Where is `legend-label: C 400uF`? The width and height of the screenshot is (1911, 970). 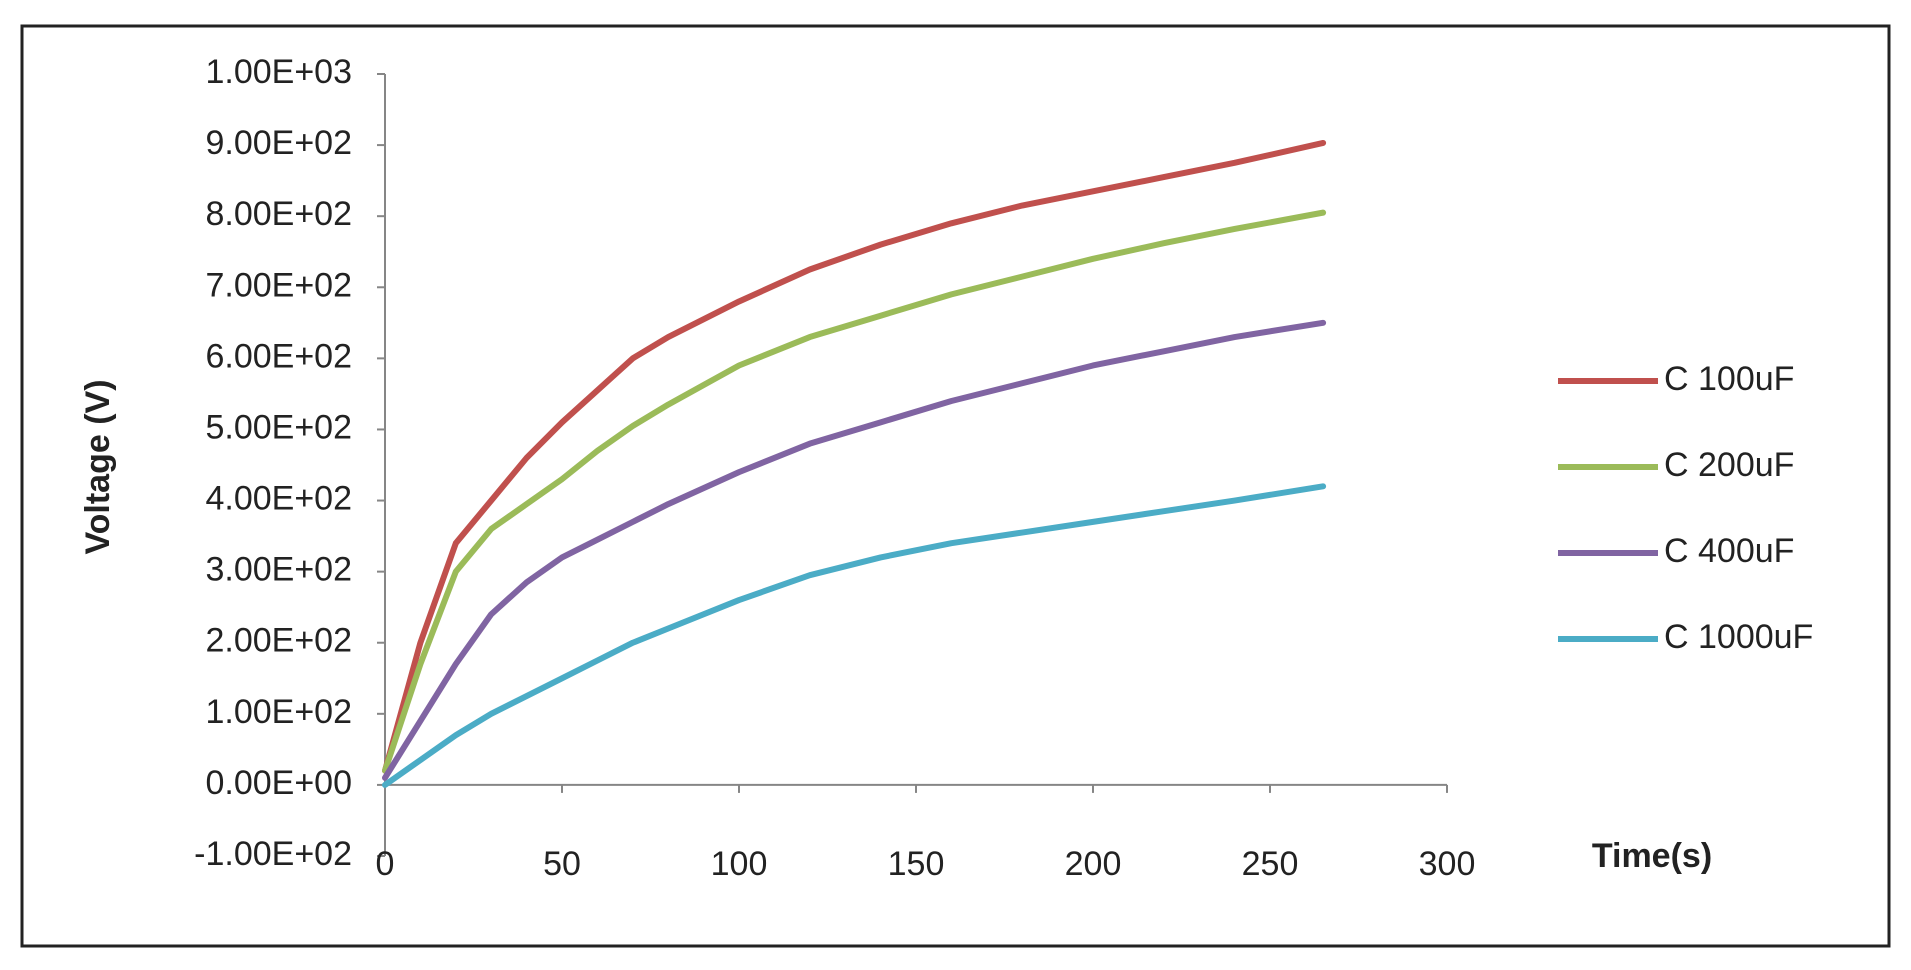 legend-label: C 400uF is located at coordinates (1729, 551).